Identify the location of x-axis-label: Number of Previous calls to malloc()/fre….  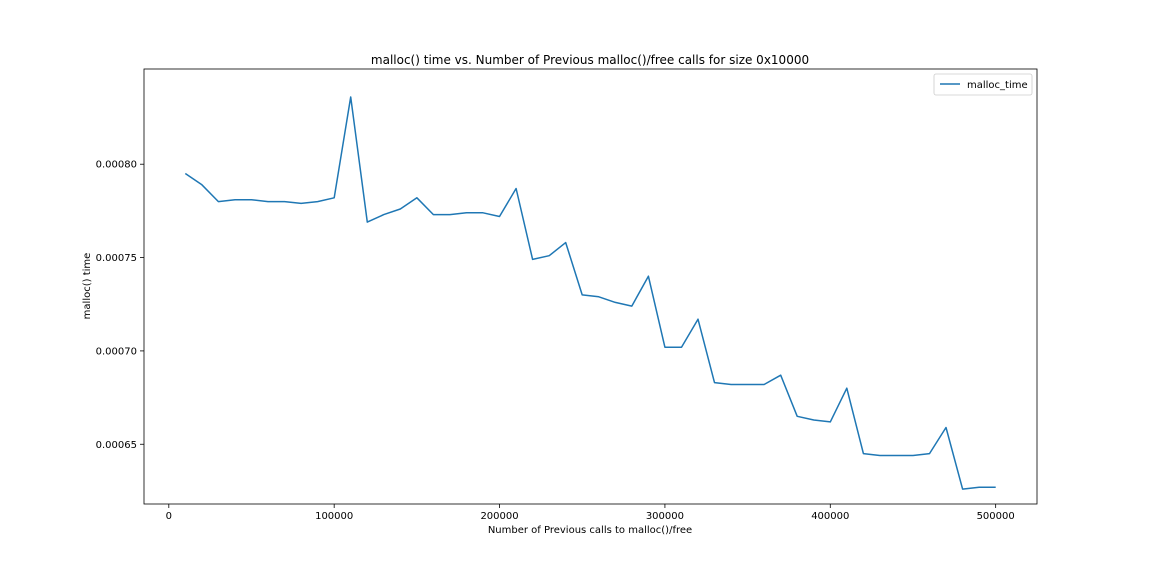
(590, 530).